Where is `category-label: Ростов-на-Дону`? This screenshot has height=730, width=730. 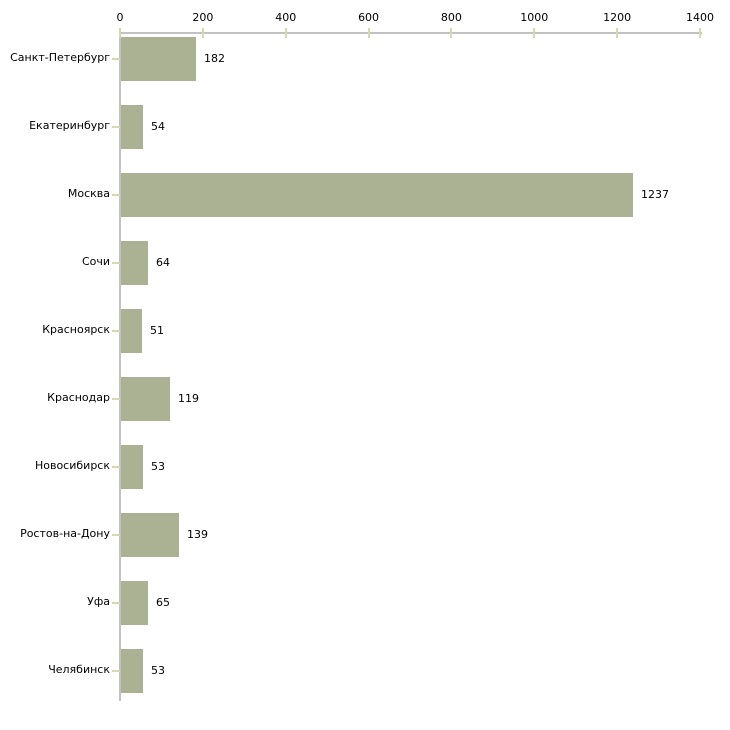 category-label: Ростов-на-Дону is located at coordinates (65, 533).